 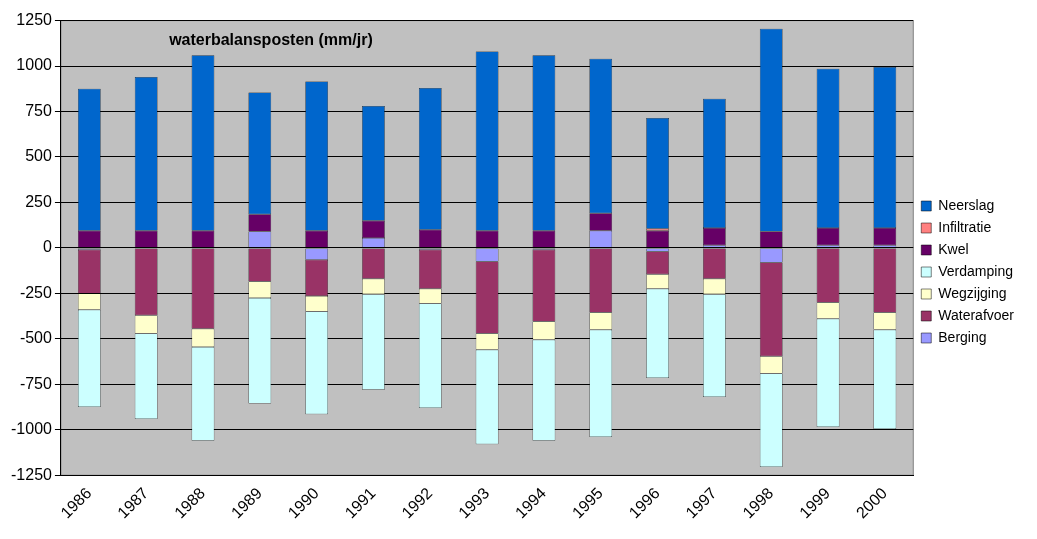 I want to click on y-tick-label: 500, so click(x=39, y=156).